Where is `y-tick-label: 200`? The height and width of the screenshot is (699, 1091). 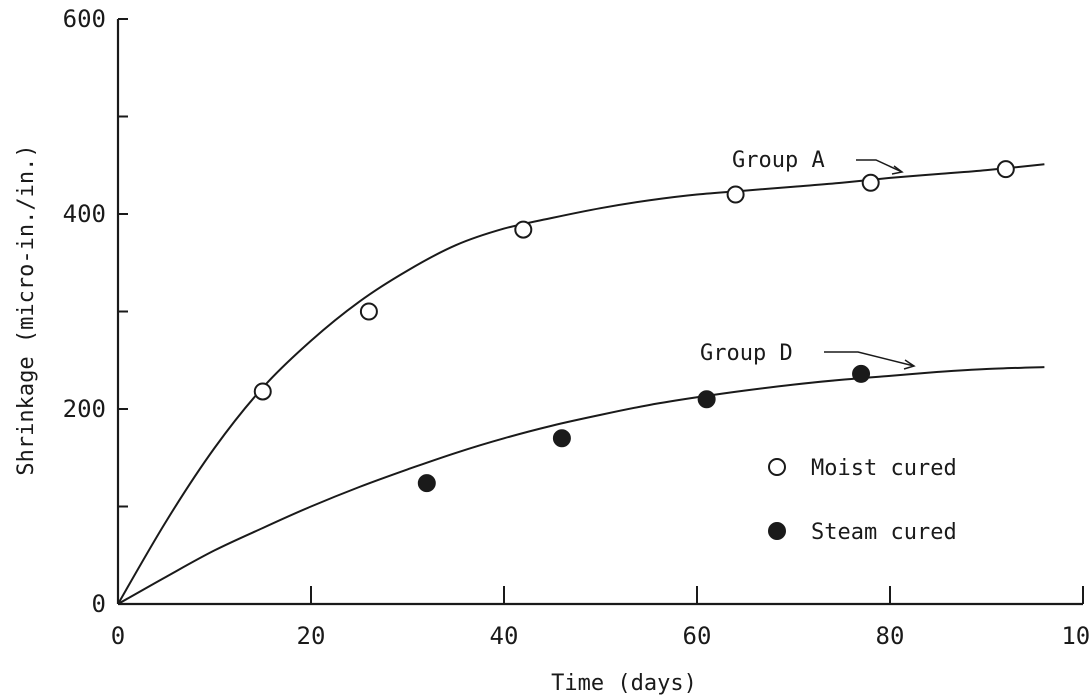
y-tick-label: 200 is located at coordinates (84, 409).